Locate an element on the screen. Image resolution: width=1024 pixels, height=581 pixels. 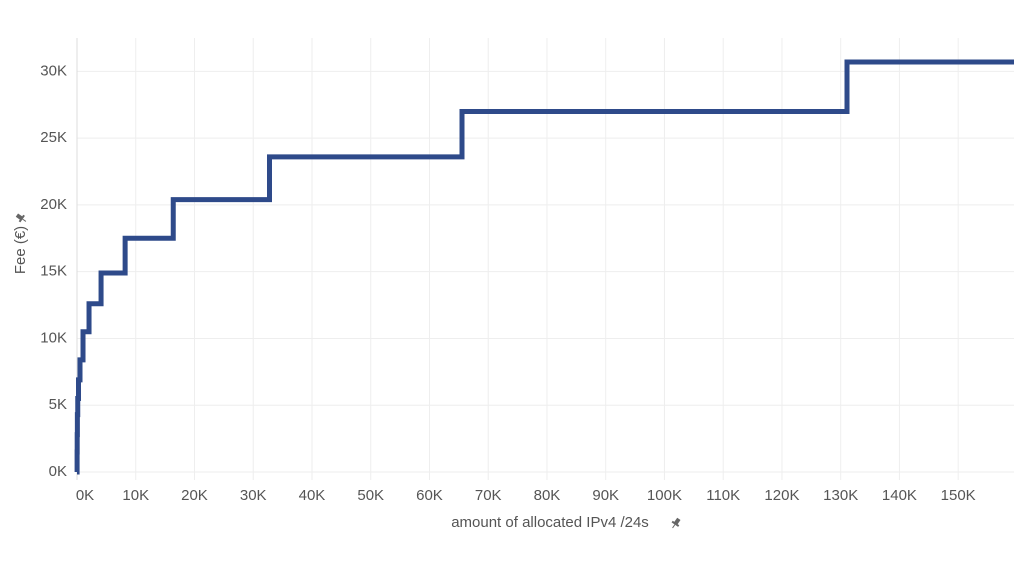
y-axis-title: Fee (€) is located at coordinates (20, 250).